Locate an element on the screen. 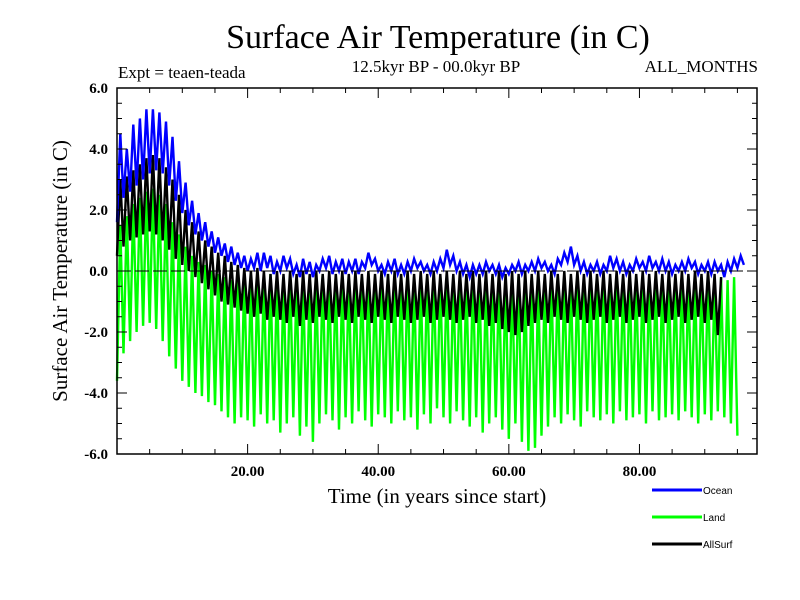 Image resolution: width=800 pixels, height=600 pixels. legend-item-land: Land is located at coordinates (688, 518).